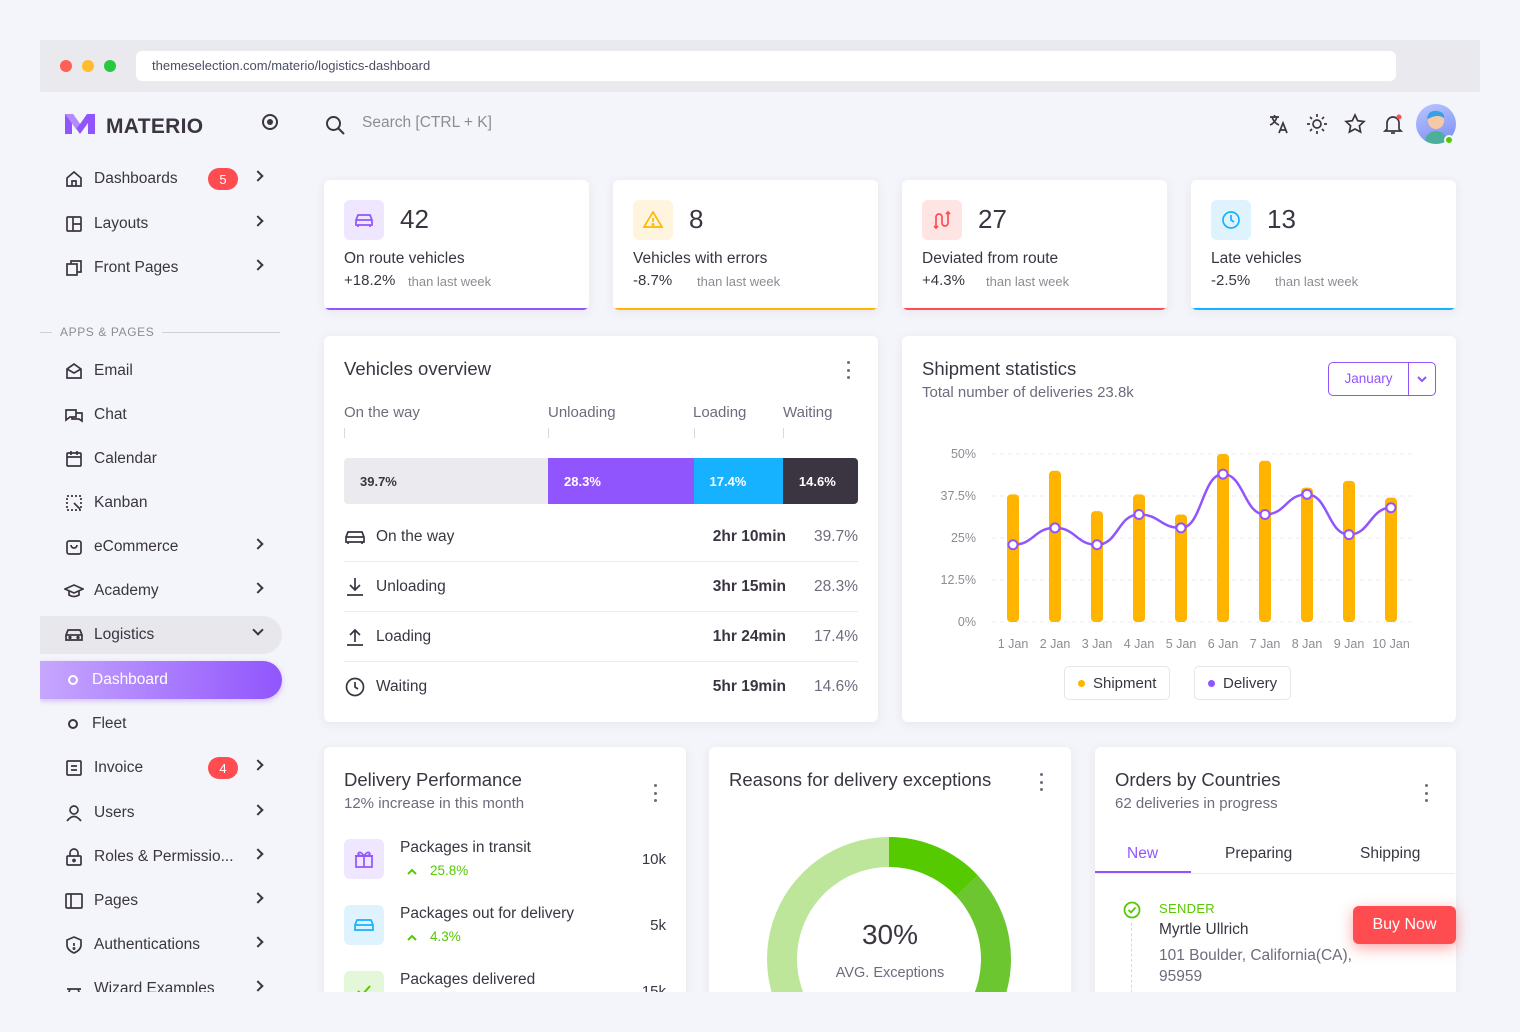  I want to click on delivery-point, so click(1223, 474).